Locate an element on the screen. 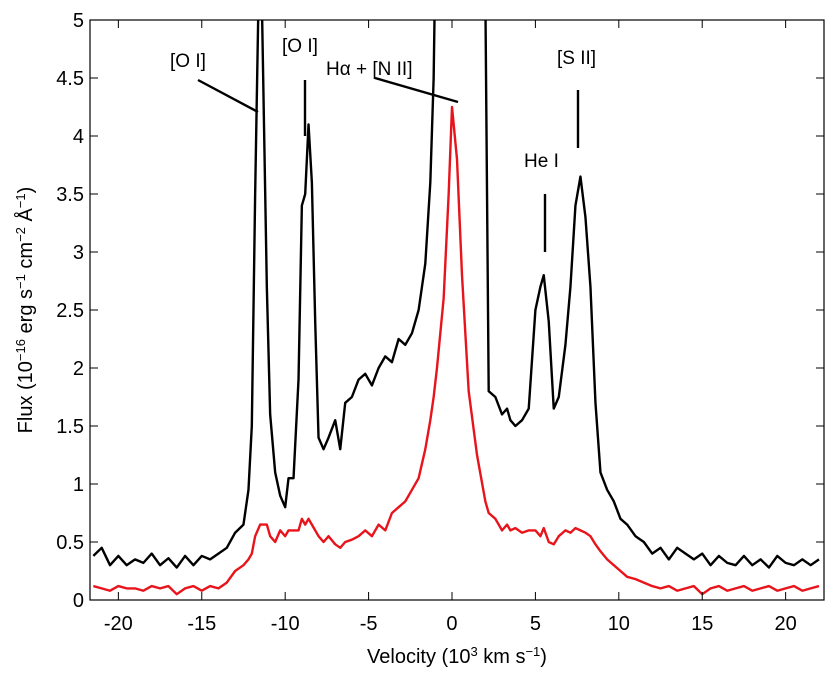 The width and height of the screenshot is (830, 673). x-tick-label: 10 is located at coordinates (619, 624).